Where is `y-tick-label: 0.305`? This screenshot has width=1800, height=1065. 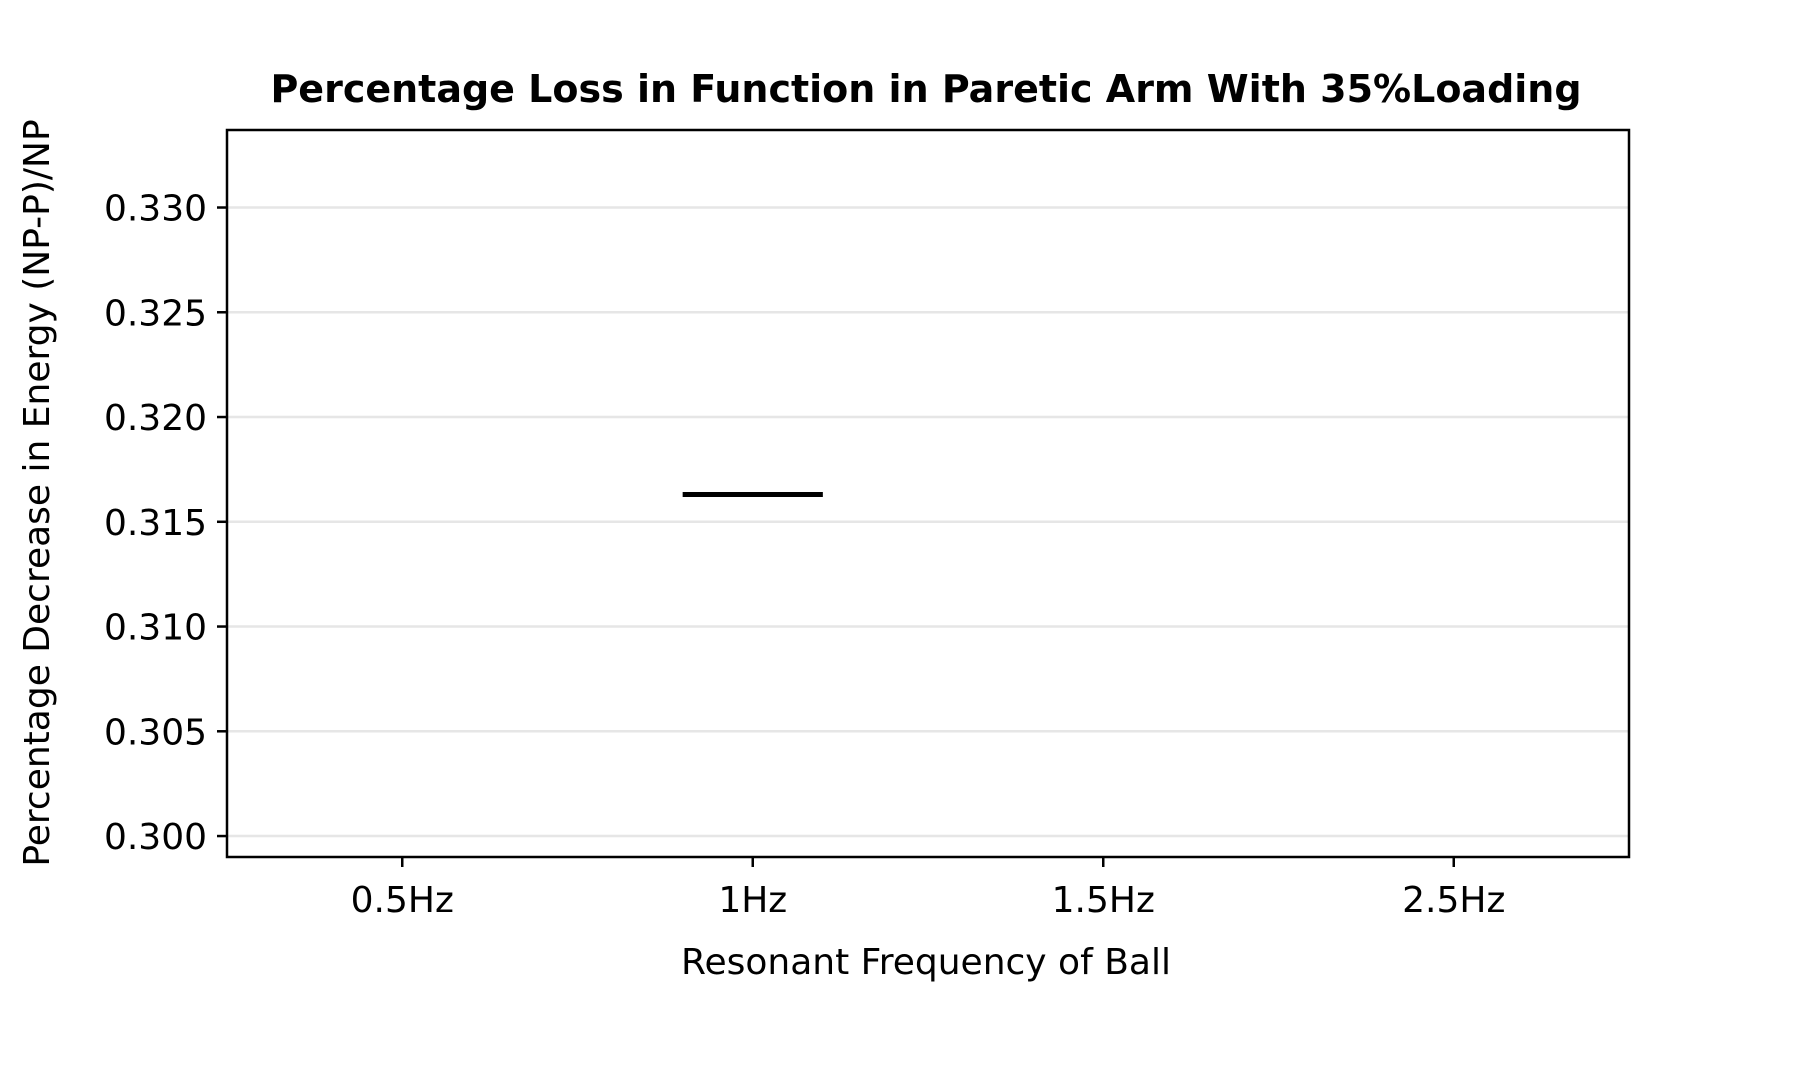 y-tick-label: 0.305 is located at coordinates (155, 732).